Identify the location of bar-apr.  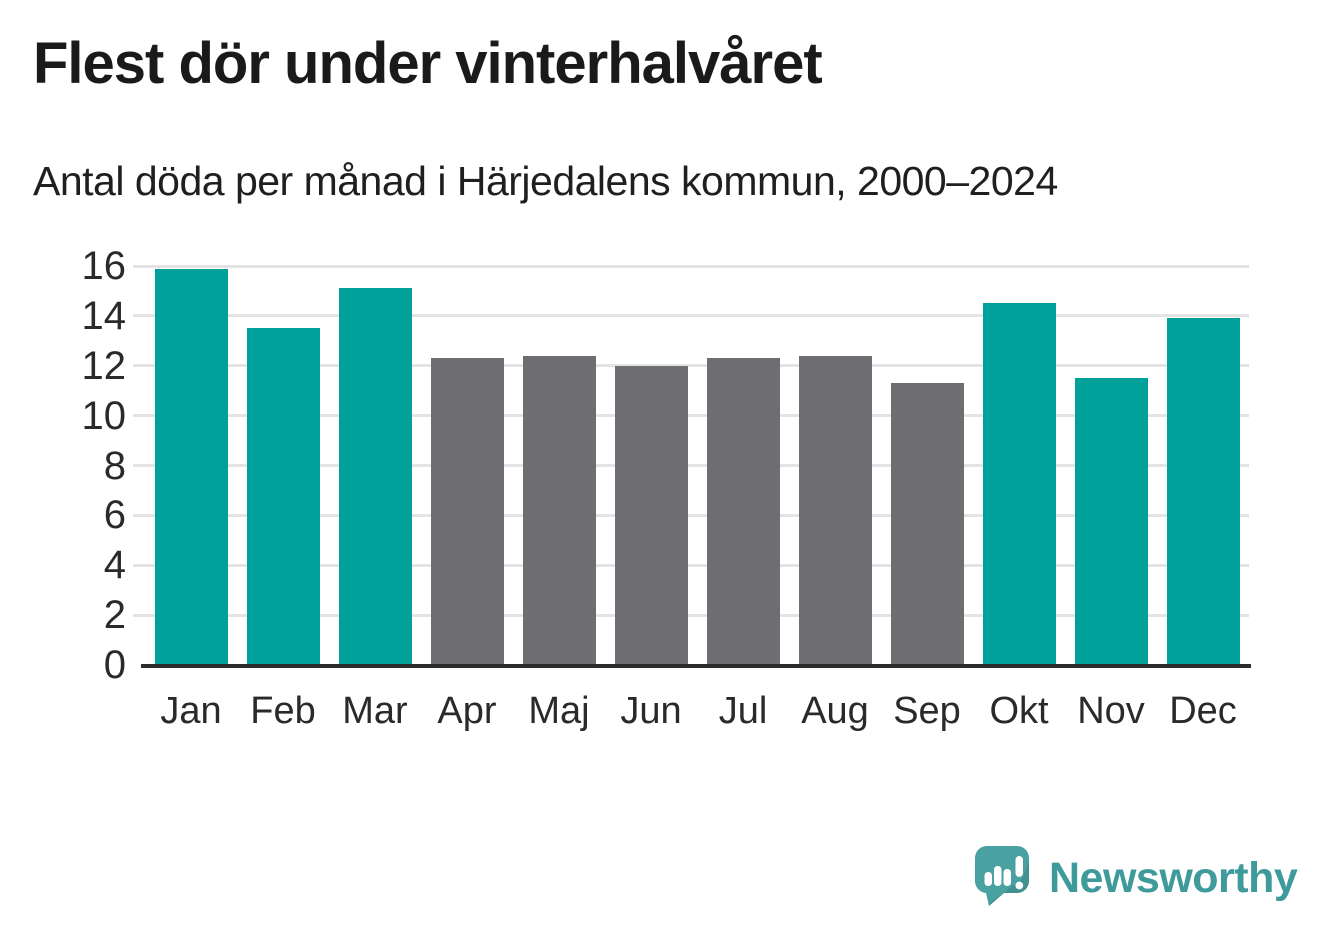
(467, 511).